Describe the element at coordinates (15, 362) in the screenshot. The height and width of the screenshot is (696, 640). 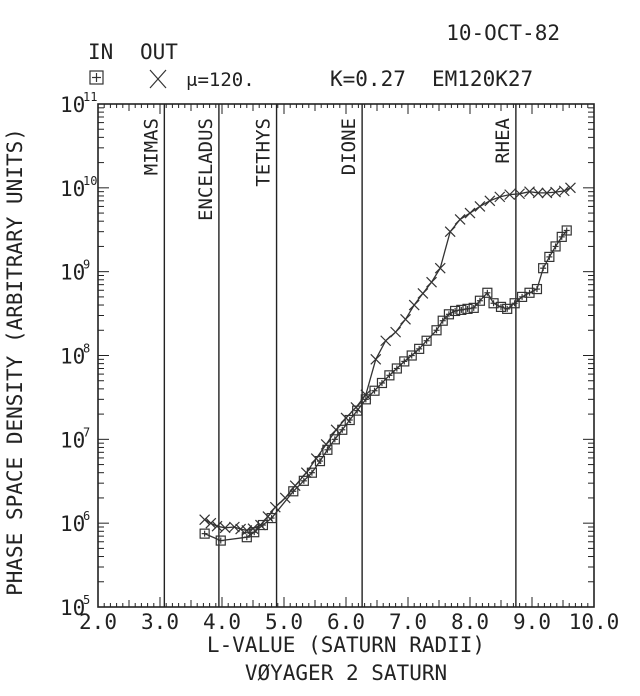
I see `y-axis-label: PHASE SPACE DENSITY (ARBITRARY UNITS)` at that location.